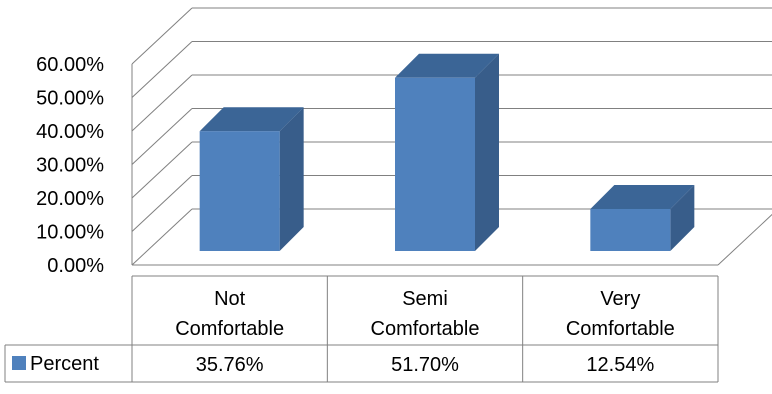 Image resolution: width=772 pixels, height=394 pixels. I want to click on floor-right-edge, so click(744, 239).